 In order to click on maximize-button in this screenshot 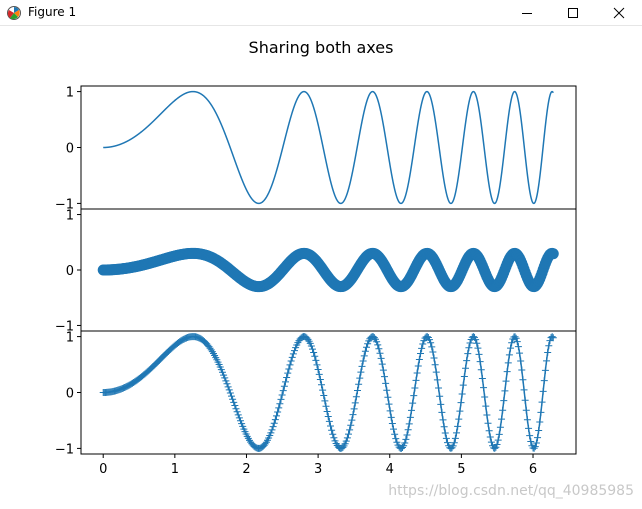, I will do `click(573, 13)`.